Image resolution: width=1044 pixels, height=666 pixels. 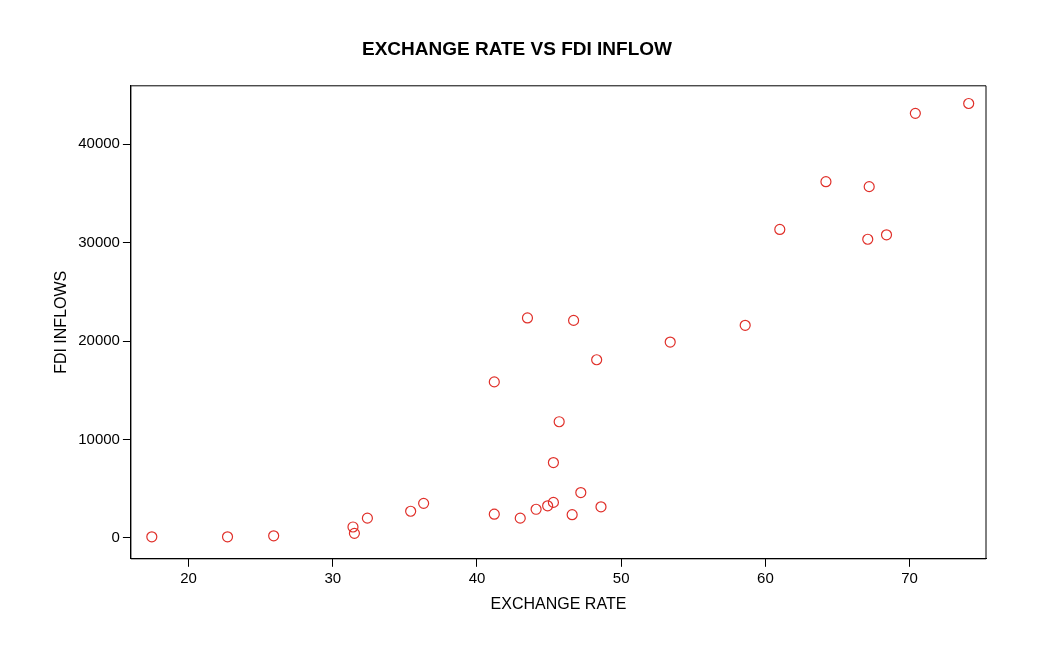 What do you see at coordinates (517, 48) in the screenshot?
I see `chart-title: EXCHANGE RATE VS FDI INFLOW` at bounding box center [517, 48].